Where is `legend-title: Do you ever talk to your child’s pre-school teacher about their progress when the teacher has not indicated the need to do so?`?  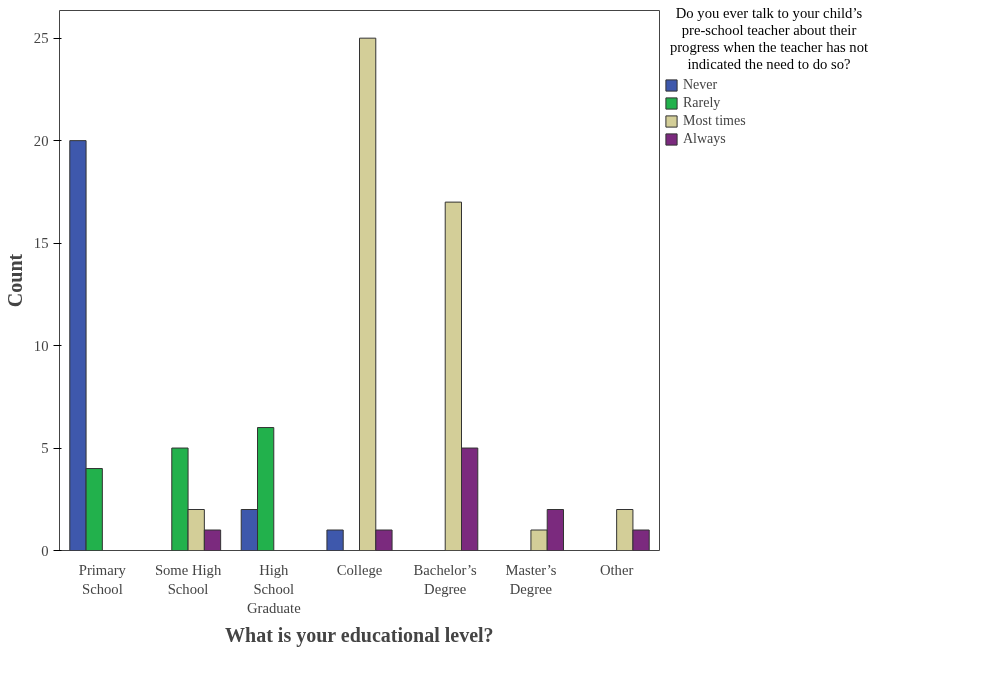
legend-title: Do you ever talk to your child’s pre-school teacher about their progress when the teacher has not indicated the need to do so? is located at coordinates (769, 39).